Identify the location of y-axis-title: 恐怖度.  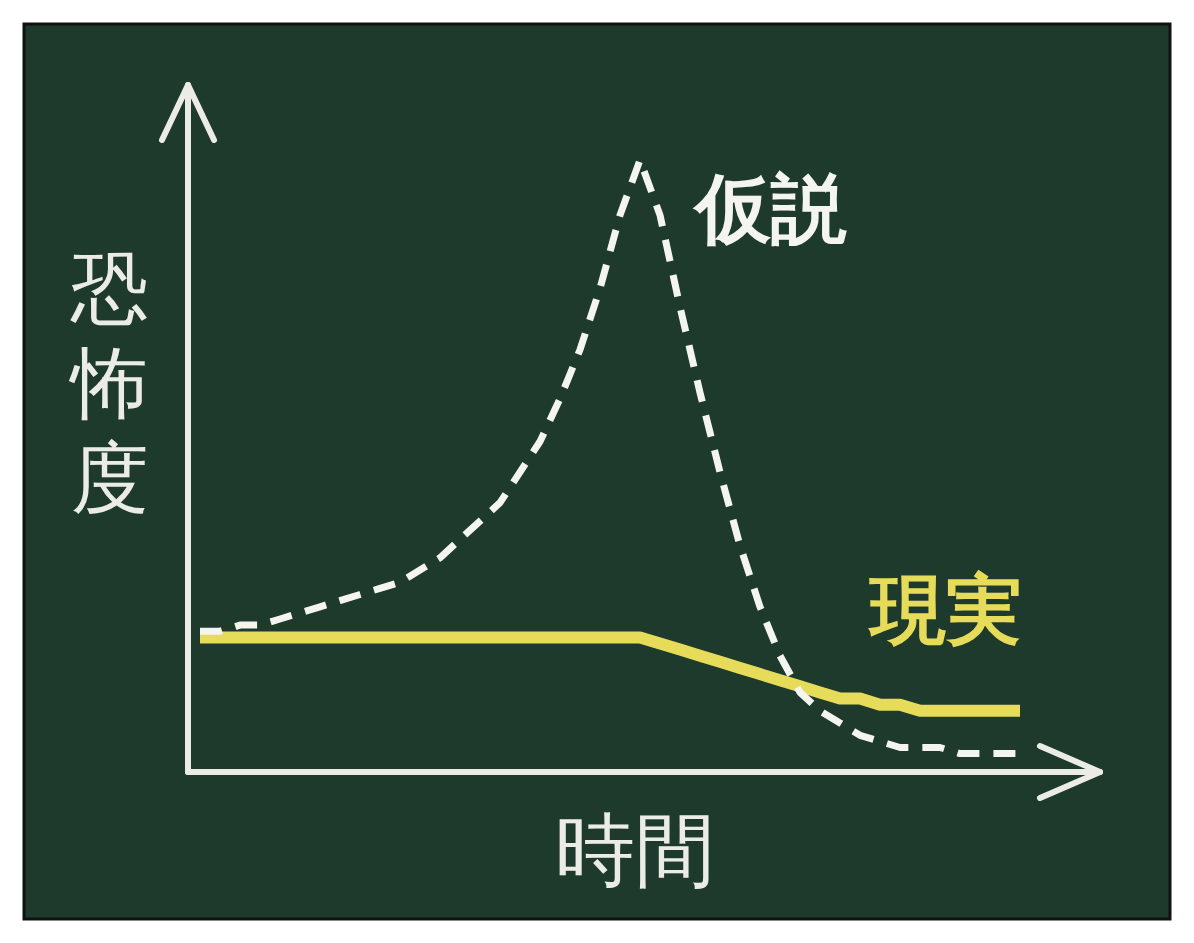
(108, 383).